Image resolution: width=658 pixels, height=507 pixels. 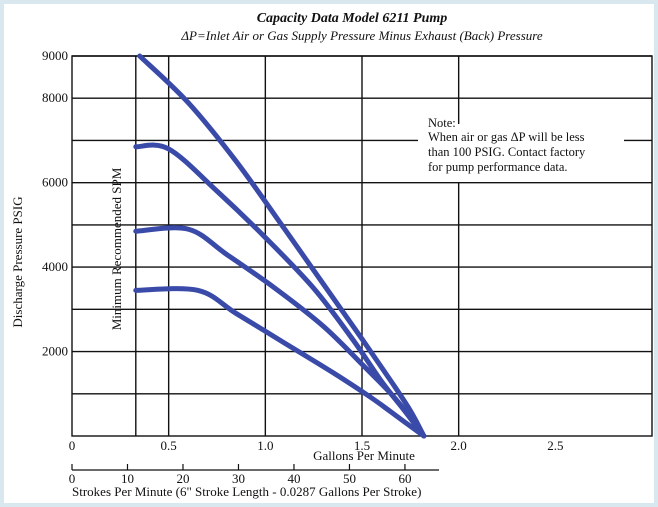 What do you see at coordinates (169, 445) in the screenshot?
I see `x-tick-label: 0.5` at bounding box center [169, 445].